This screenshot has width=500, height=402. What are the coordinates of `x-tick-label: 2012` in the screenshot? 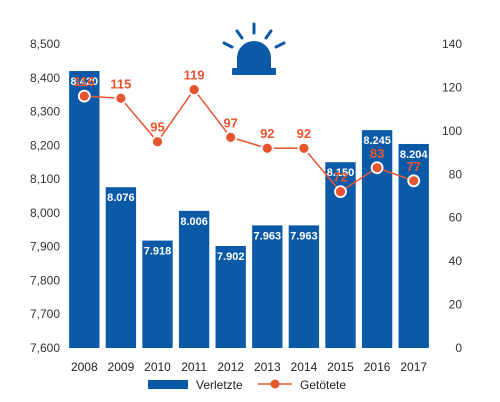 It's located at (230, 367).